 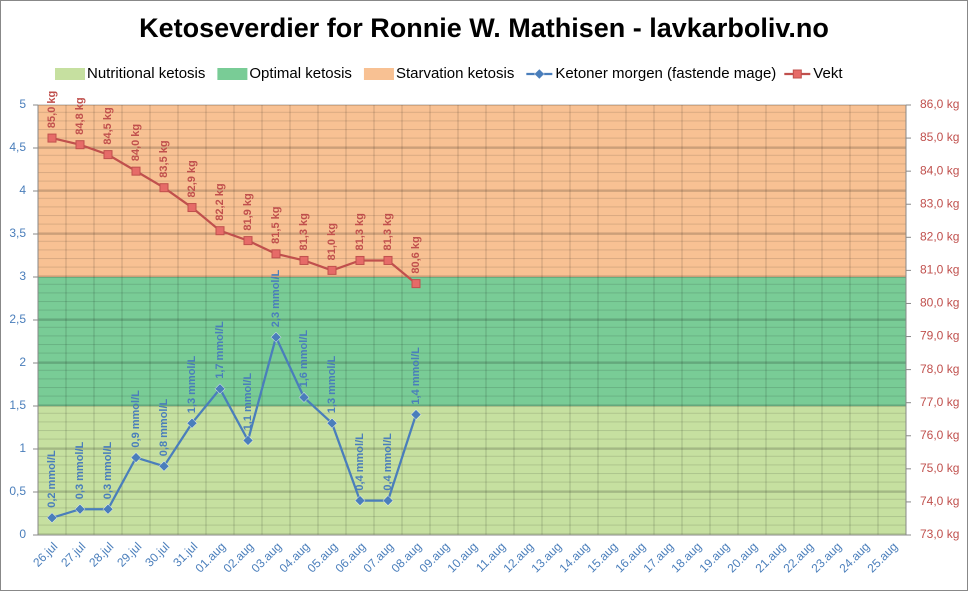 What do you see at coordinates (939, 534) in the screenshot?
I see `y2-tick-label: 73,0 kg` at bounding box center [939, 534].